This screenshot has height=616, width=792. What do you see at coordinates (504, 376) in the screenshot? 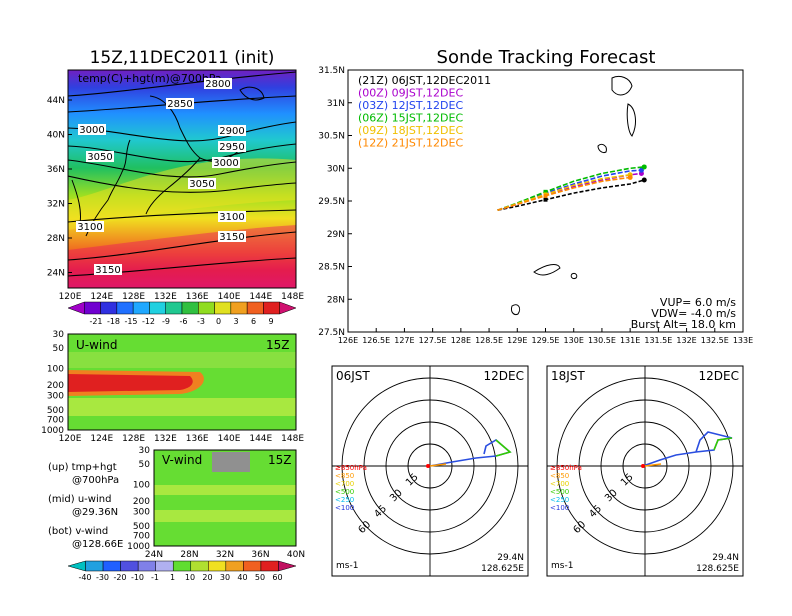
I see `hodograph-date: 12DEC` at bounding box center [504, 376].